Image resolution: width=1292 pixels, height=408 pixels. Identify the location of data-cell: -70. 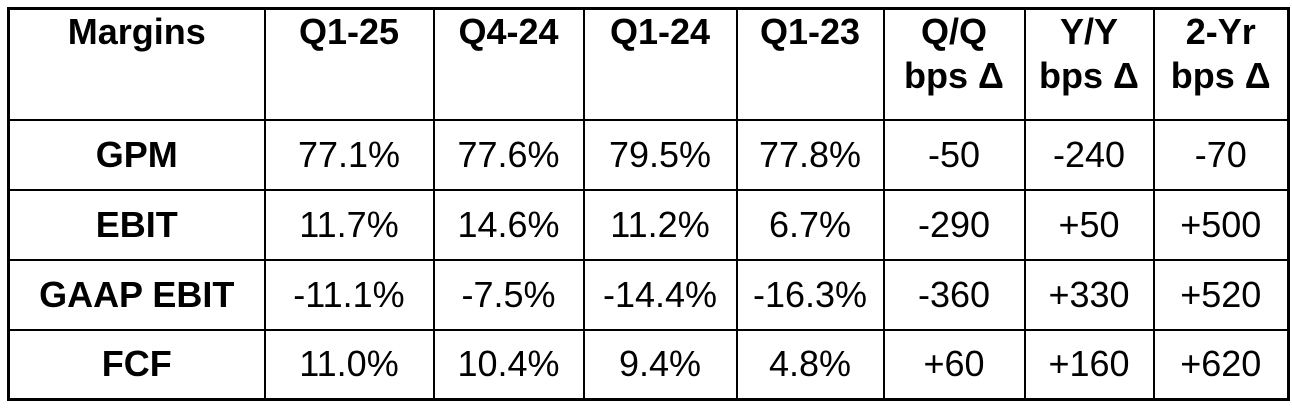
(1221, 154).